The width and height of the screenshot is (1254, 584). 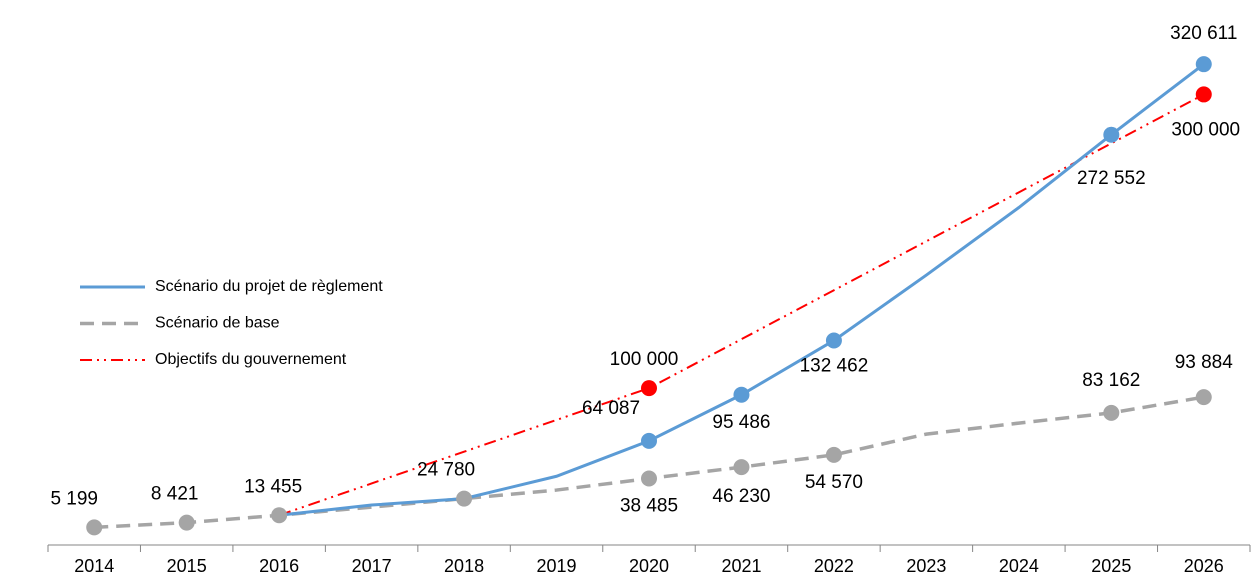 What do you see at coordinates (644, 359) in the screenshot?
I see `data-label: 100 000` at bounding box center [644, 359].